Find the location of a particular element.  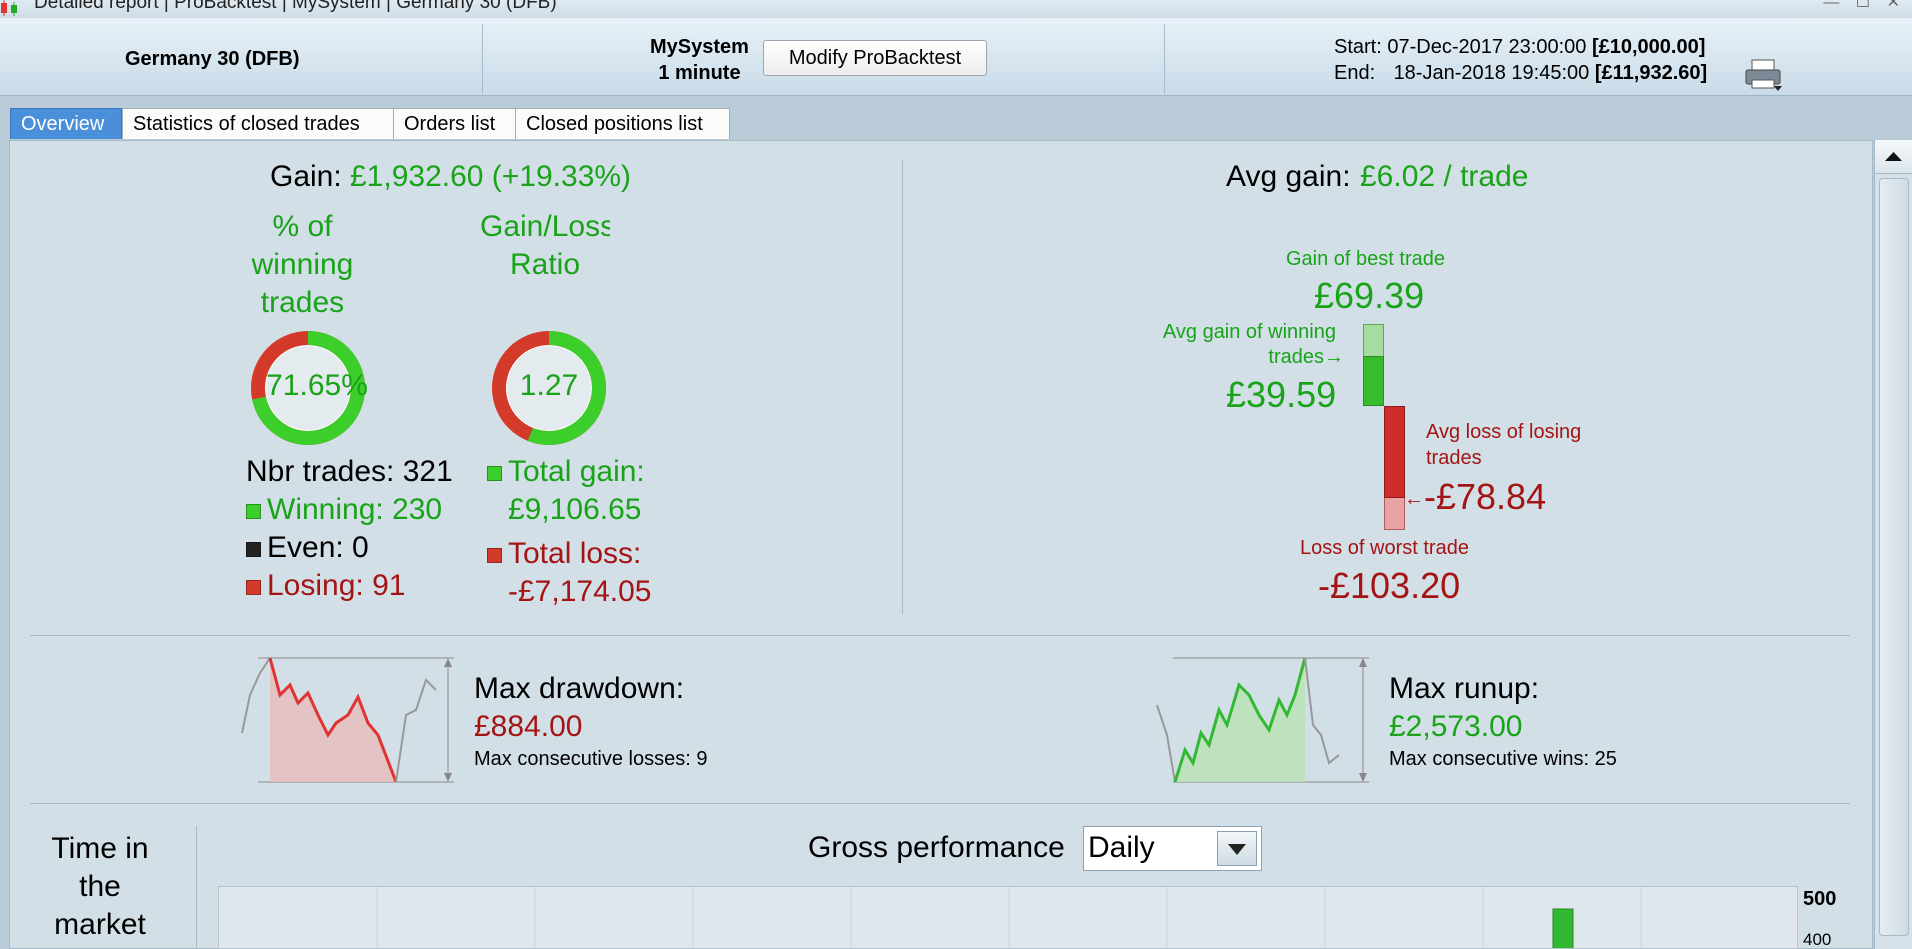

system-name: MySystem is located at coordinates (699, 47).